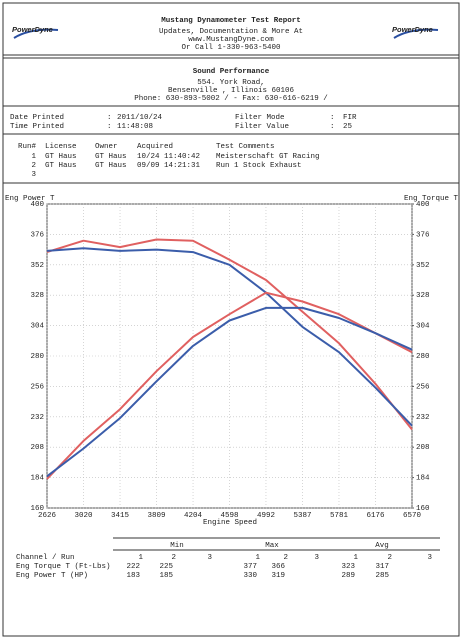 This screenshot has width=463, height=640. Describe the element at coordinates (37, 448) in the screenshot. I see `y-tick-label: 208` at that location.